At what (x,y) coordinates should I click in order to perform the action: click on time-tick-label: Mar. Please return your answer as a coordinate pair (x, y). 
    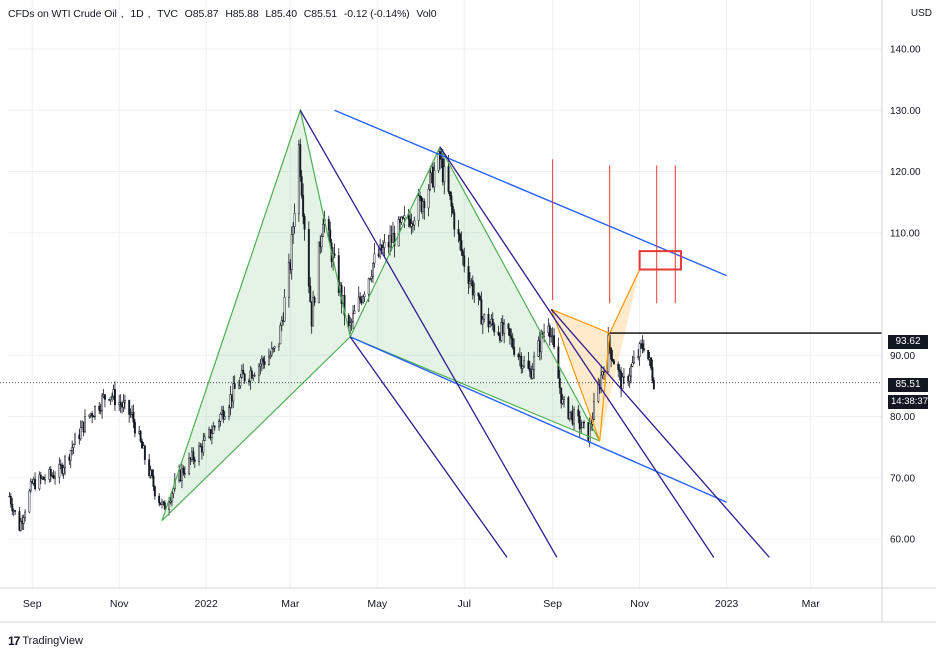
    Looking at the image, I should click on (290, 604).